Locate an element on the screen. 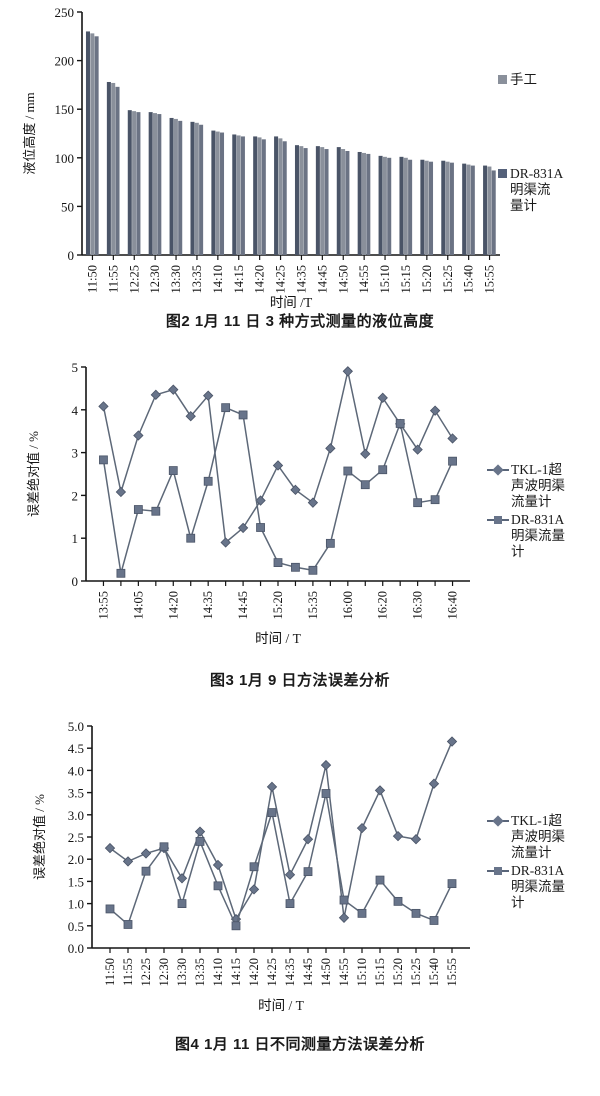 Image resolution: width=600 pixels, height=1096 pixels. legend-item-dr831a: DR-831A 明渠流 量计 is located at coordinates (530, 190).